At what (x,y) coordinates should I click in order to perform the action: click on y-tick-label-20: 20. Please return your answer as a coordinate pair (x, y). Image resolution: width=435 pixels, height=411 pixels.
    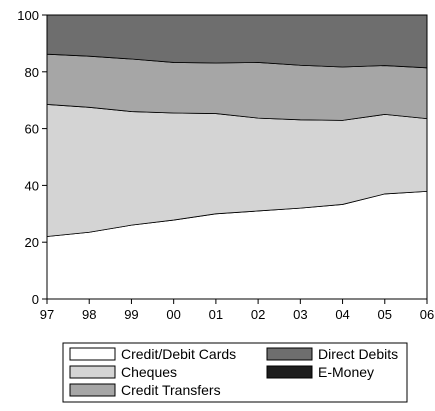
    Looking at the image, I should click on (32, 242).